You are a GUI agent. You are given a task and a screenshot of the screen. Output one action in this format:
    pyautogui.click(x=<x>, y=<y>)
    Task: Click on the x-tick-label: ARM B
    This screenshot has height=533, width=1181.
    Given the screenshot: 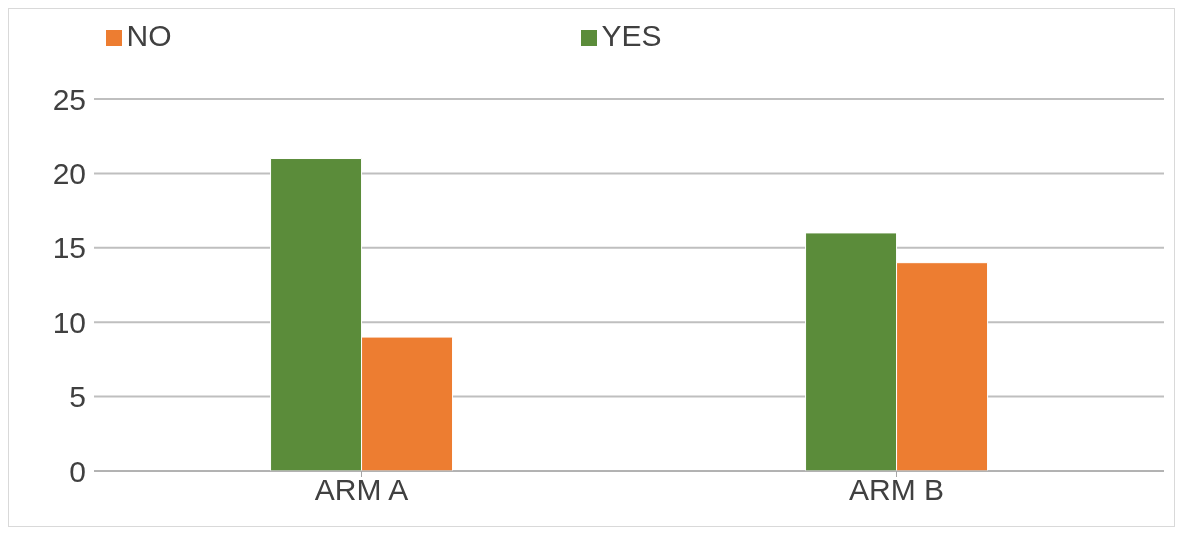 What is the action you would take?
    pyautogui.click(x=896, y=490)
    